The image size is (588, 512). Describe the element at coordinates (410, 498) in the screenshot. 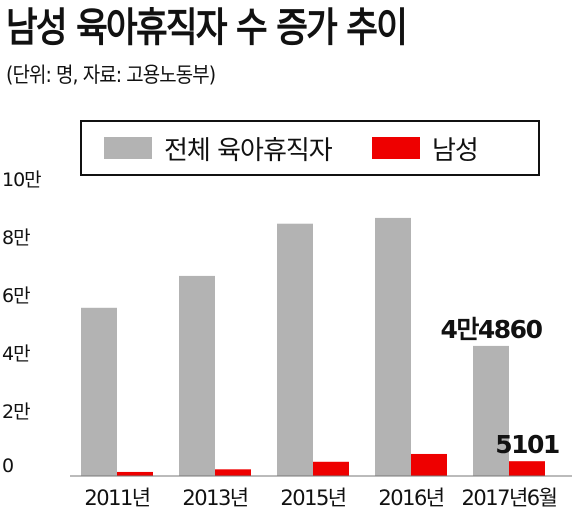

I see `x-tick-label: 2016년` at that location.